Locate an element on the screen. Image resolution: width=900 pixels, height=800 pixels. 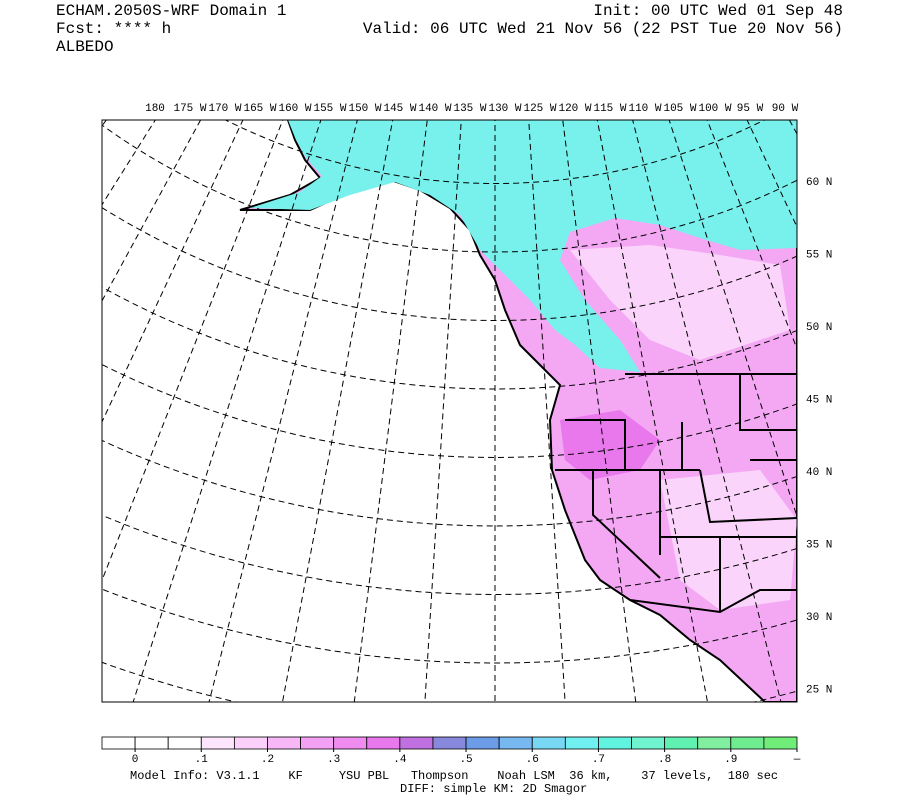
lon-label: 130 W is located at coordinates (504, 109).